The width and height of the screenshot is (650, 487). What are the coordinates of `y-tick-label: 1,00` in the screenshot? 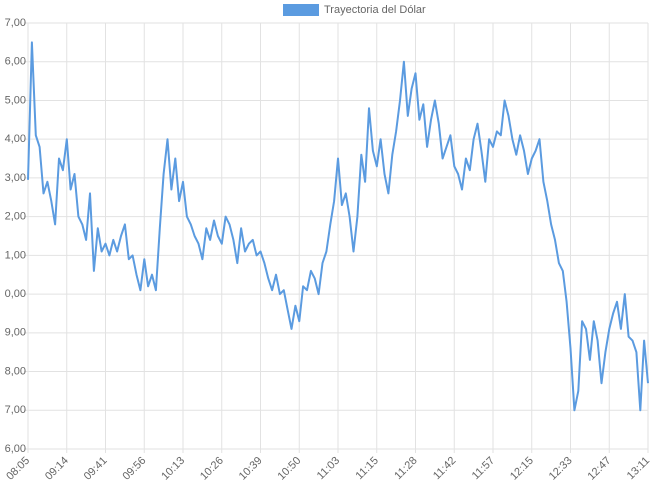 It's located at (15, 255).